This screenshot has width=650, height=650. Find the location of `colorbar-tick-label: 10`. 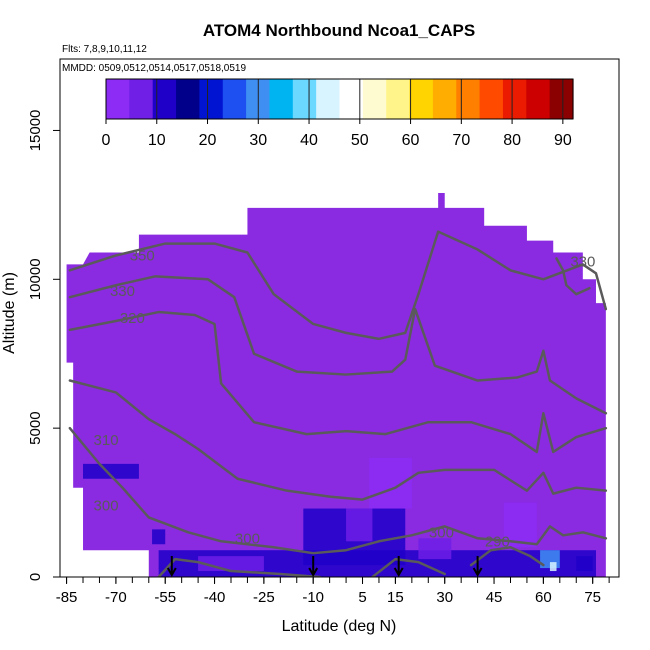

colorbar-tick-label: 10 is located at coordinates (157, 140).